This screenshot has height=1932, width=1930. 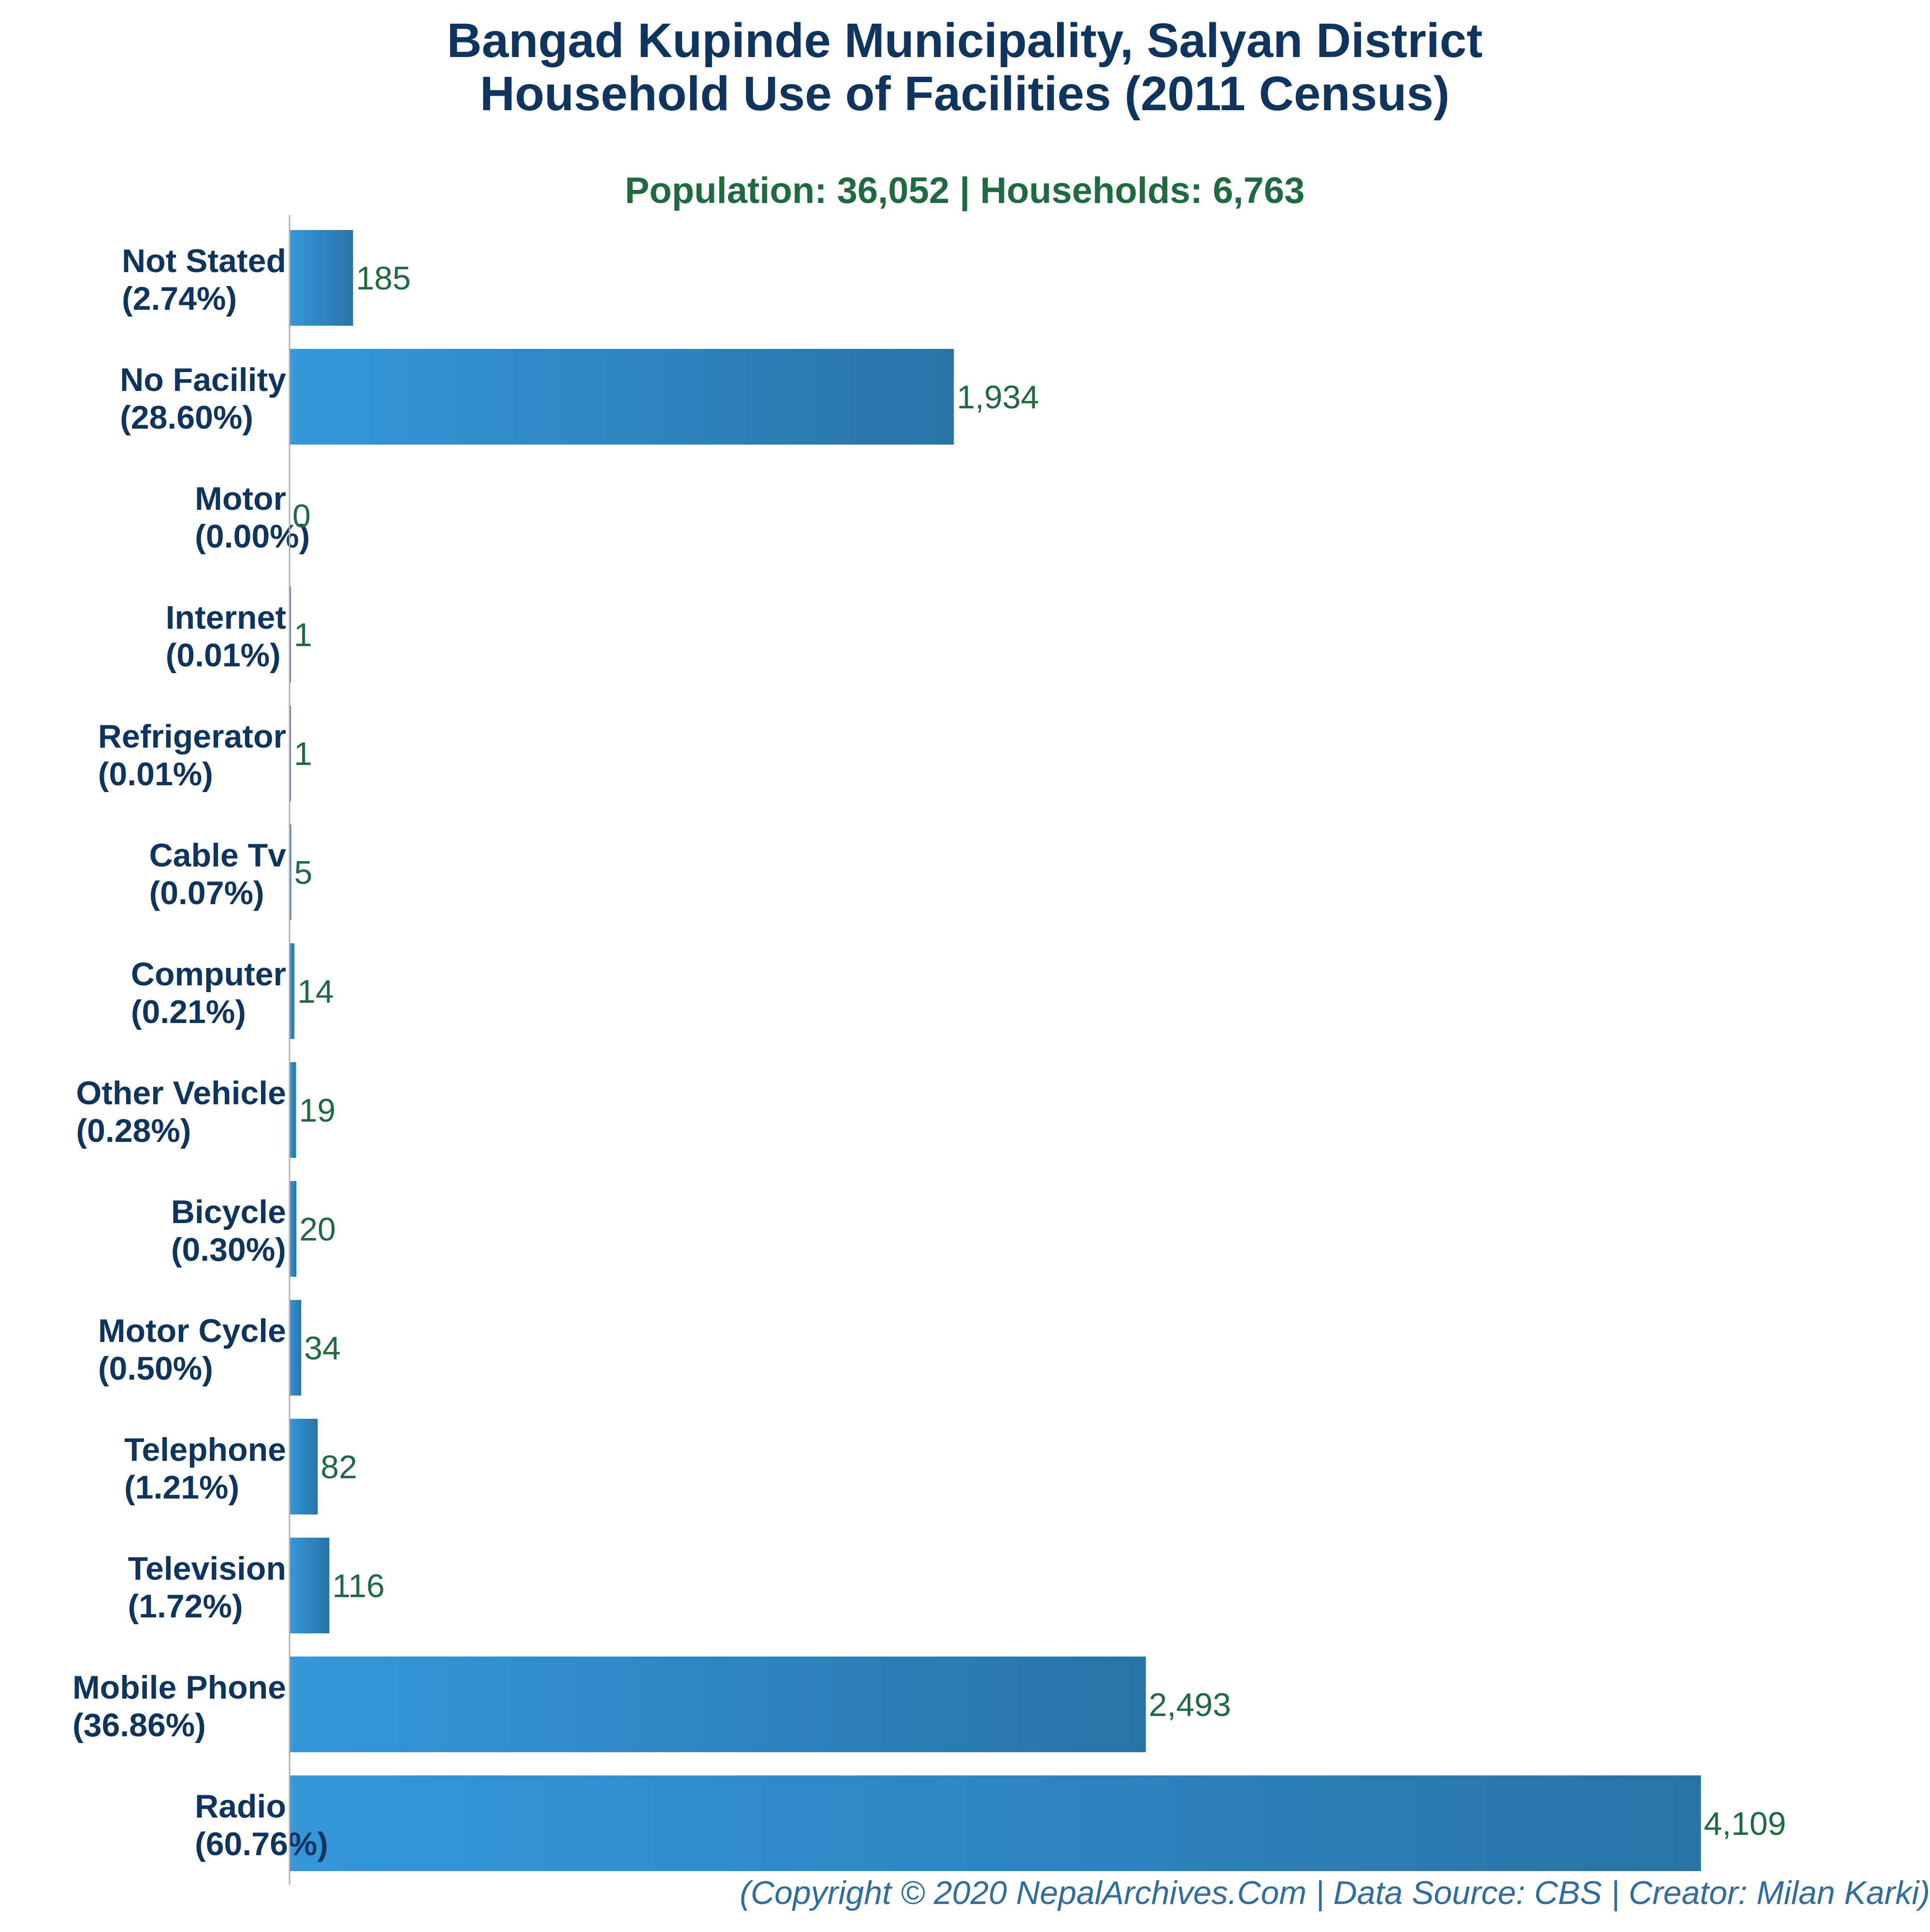 I want to click on bar-computer, so click(x=292, y=991).